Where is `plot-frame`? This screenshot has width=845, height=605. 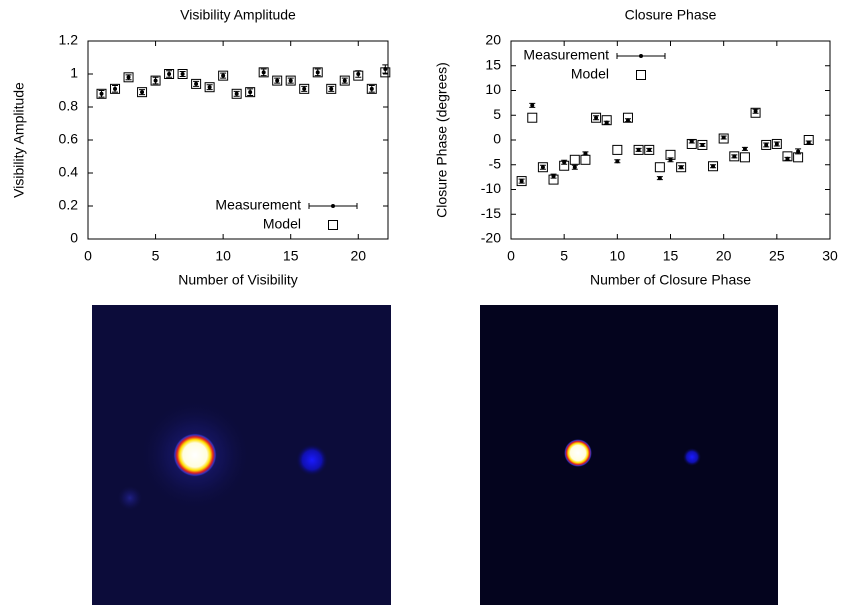 plot-frame is located at coordinates (670, 140).